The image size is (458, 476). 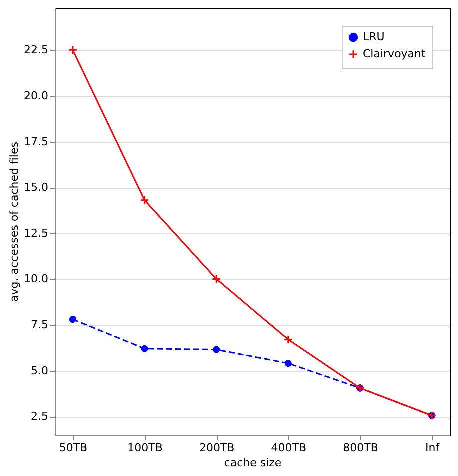 I want to click on y-tick-label: 2.5, so click(x=39, y=417).